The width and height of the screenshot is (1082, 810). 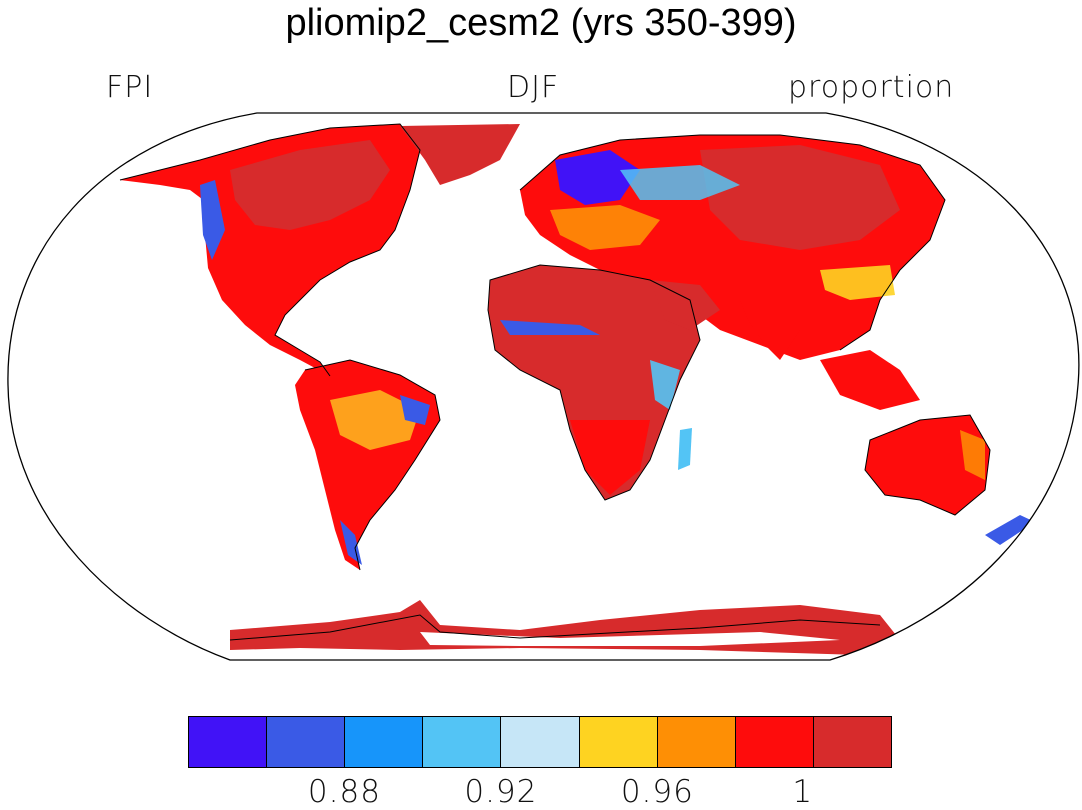 I want to click on south-america, so click(x=367, y=465).